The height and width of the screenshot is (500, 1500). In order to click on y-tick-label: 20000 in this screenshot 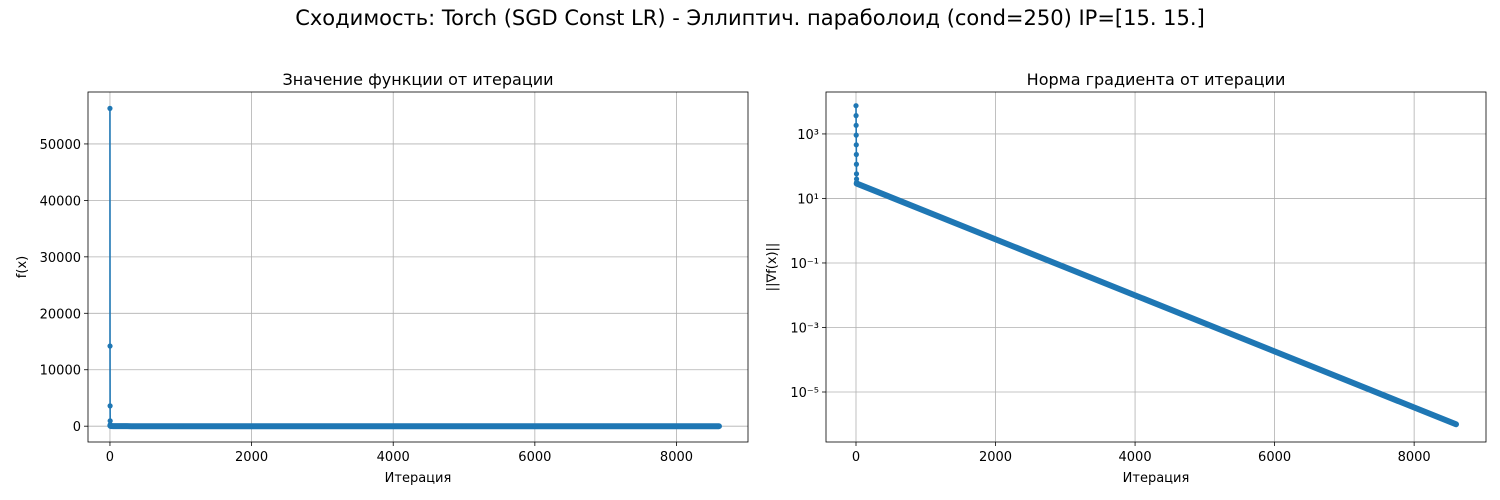, I will do `click(60, 314)`.